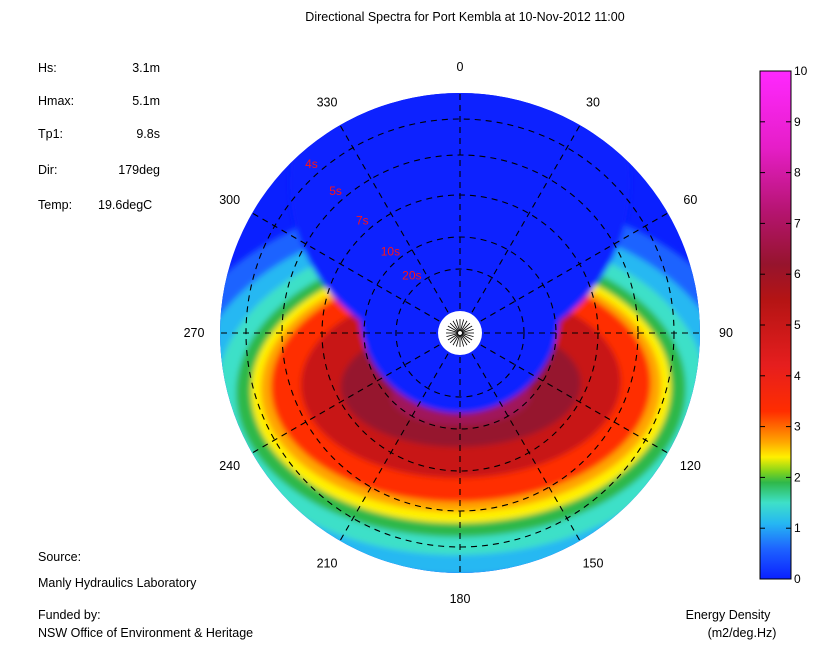 This screenshot has width=816, height=646. I want to click on stat-label-hmax: Hmax:, so click(56, 101).